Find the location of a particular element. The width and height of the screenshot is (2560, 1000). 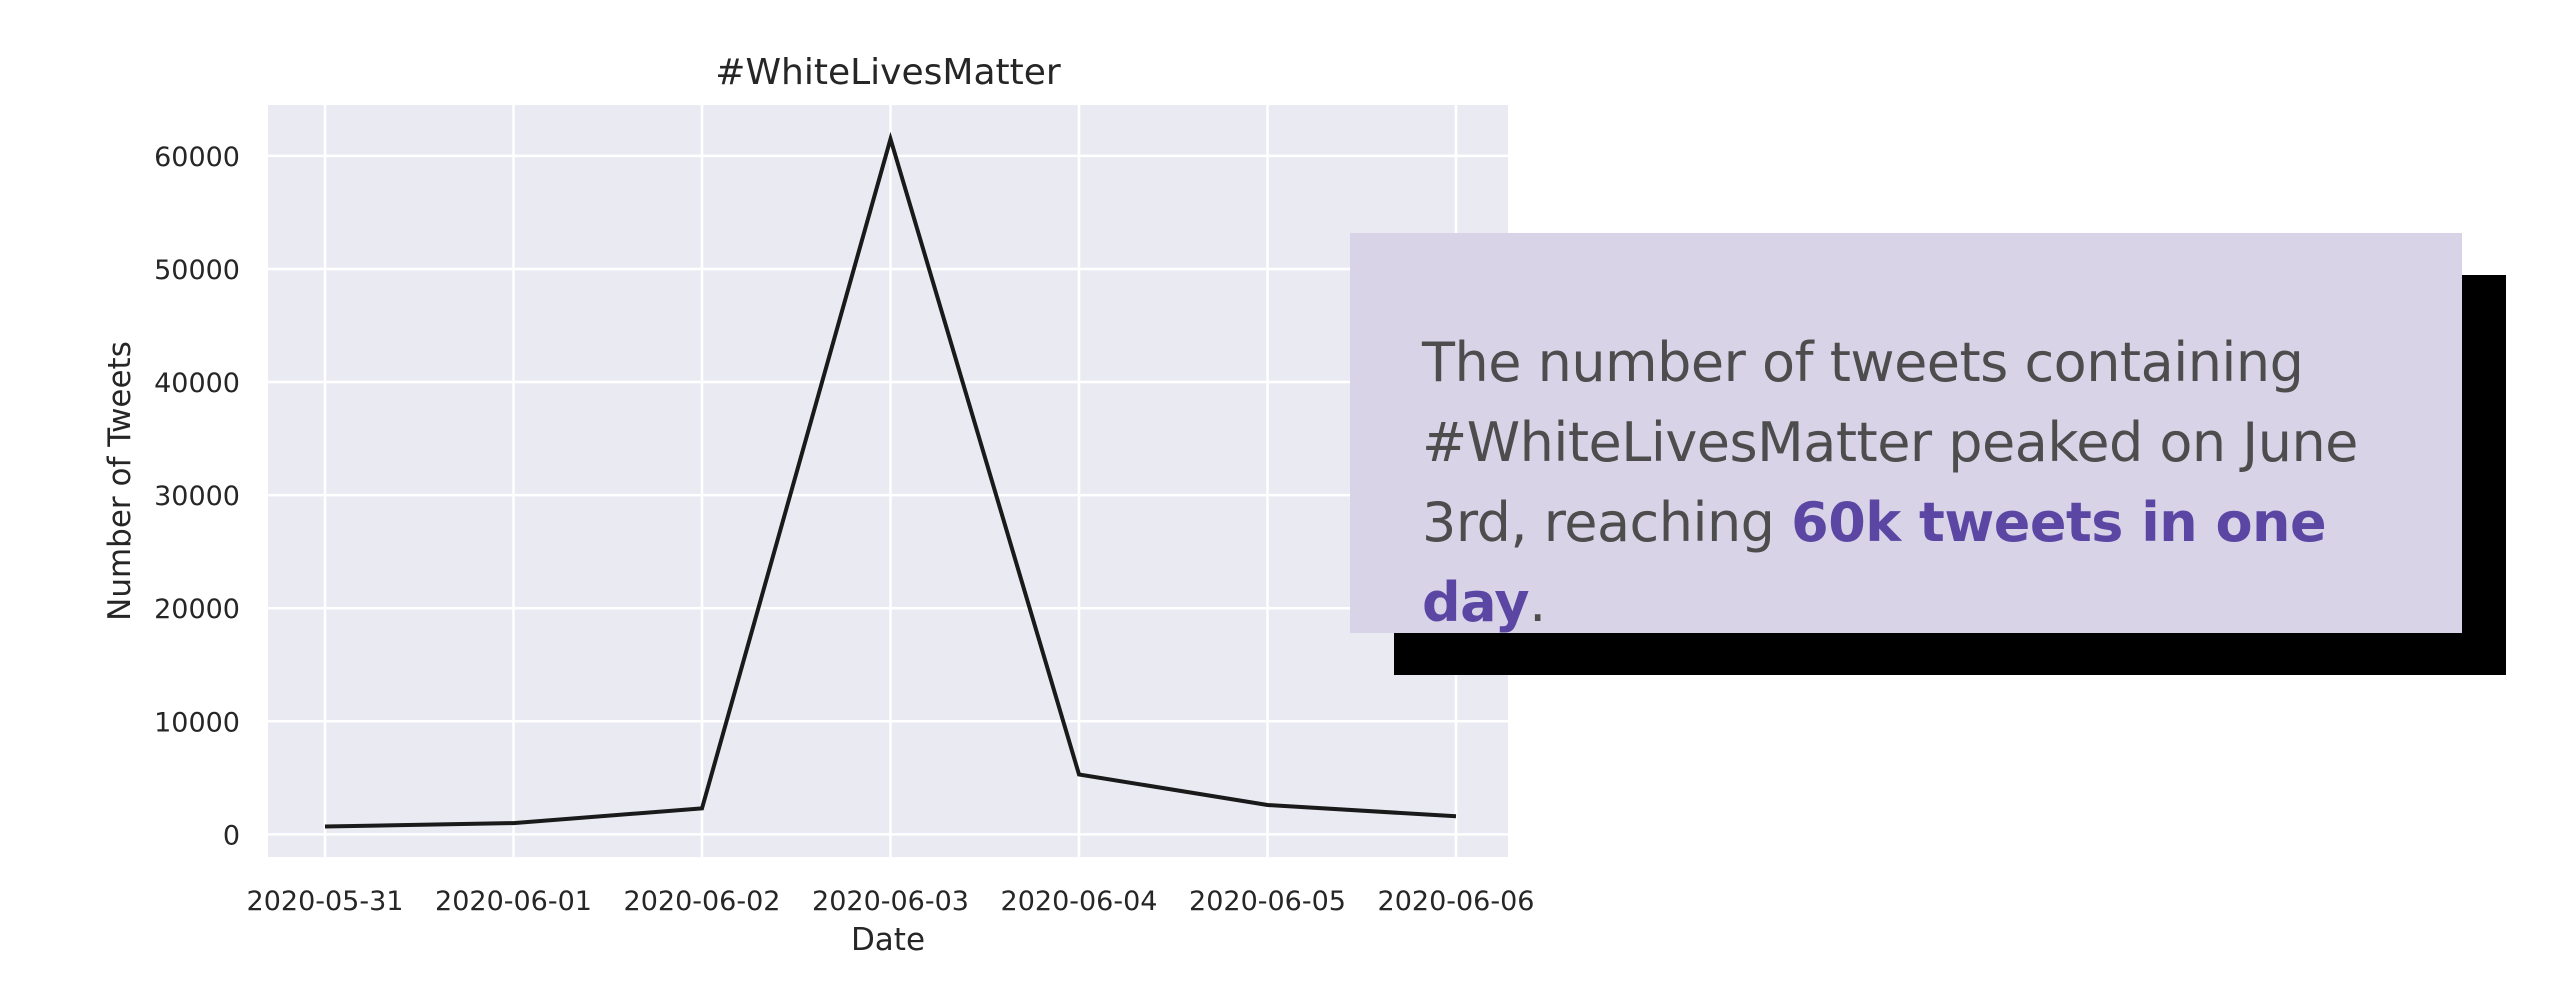

y-tick-label: 50000 is located at coordinates (197, 270).